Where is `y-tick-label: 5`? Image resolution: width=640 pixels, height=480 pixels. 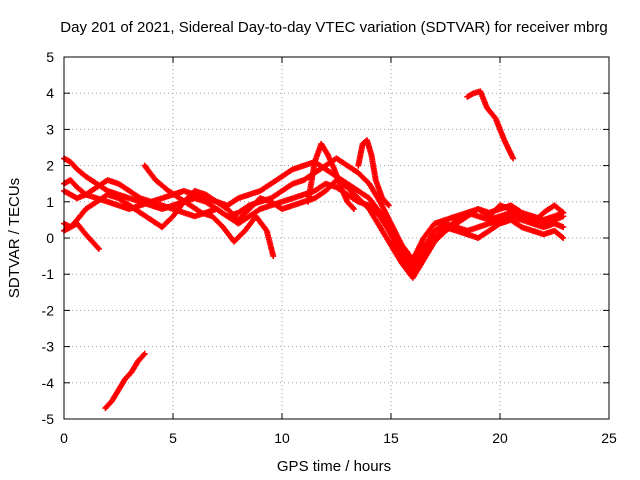
y-tick-label: 5 is located at coordinates (50, 57).